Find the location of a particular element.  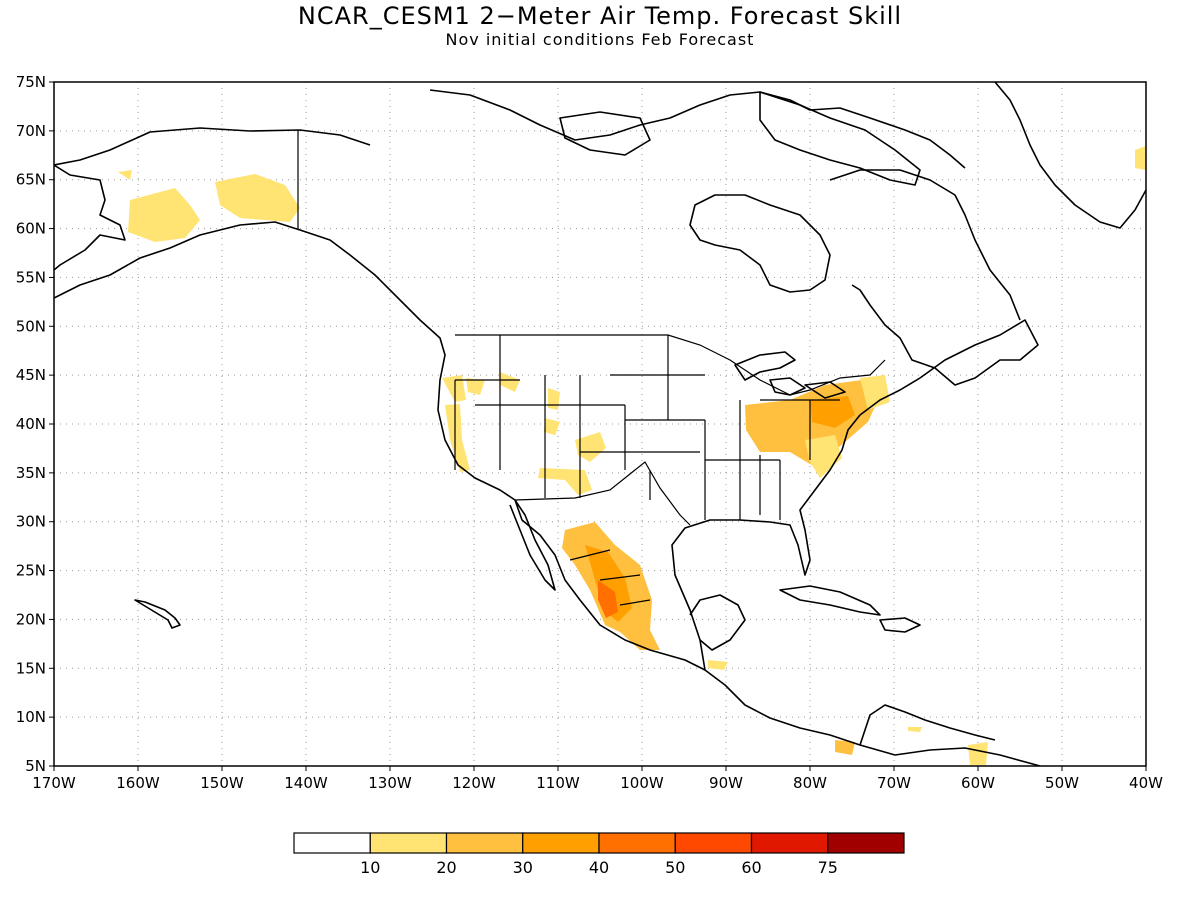

skill-region-alaska-central is located at coordinates (257, 198).